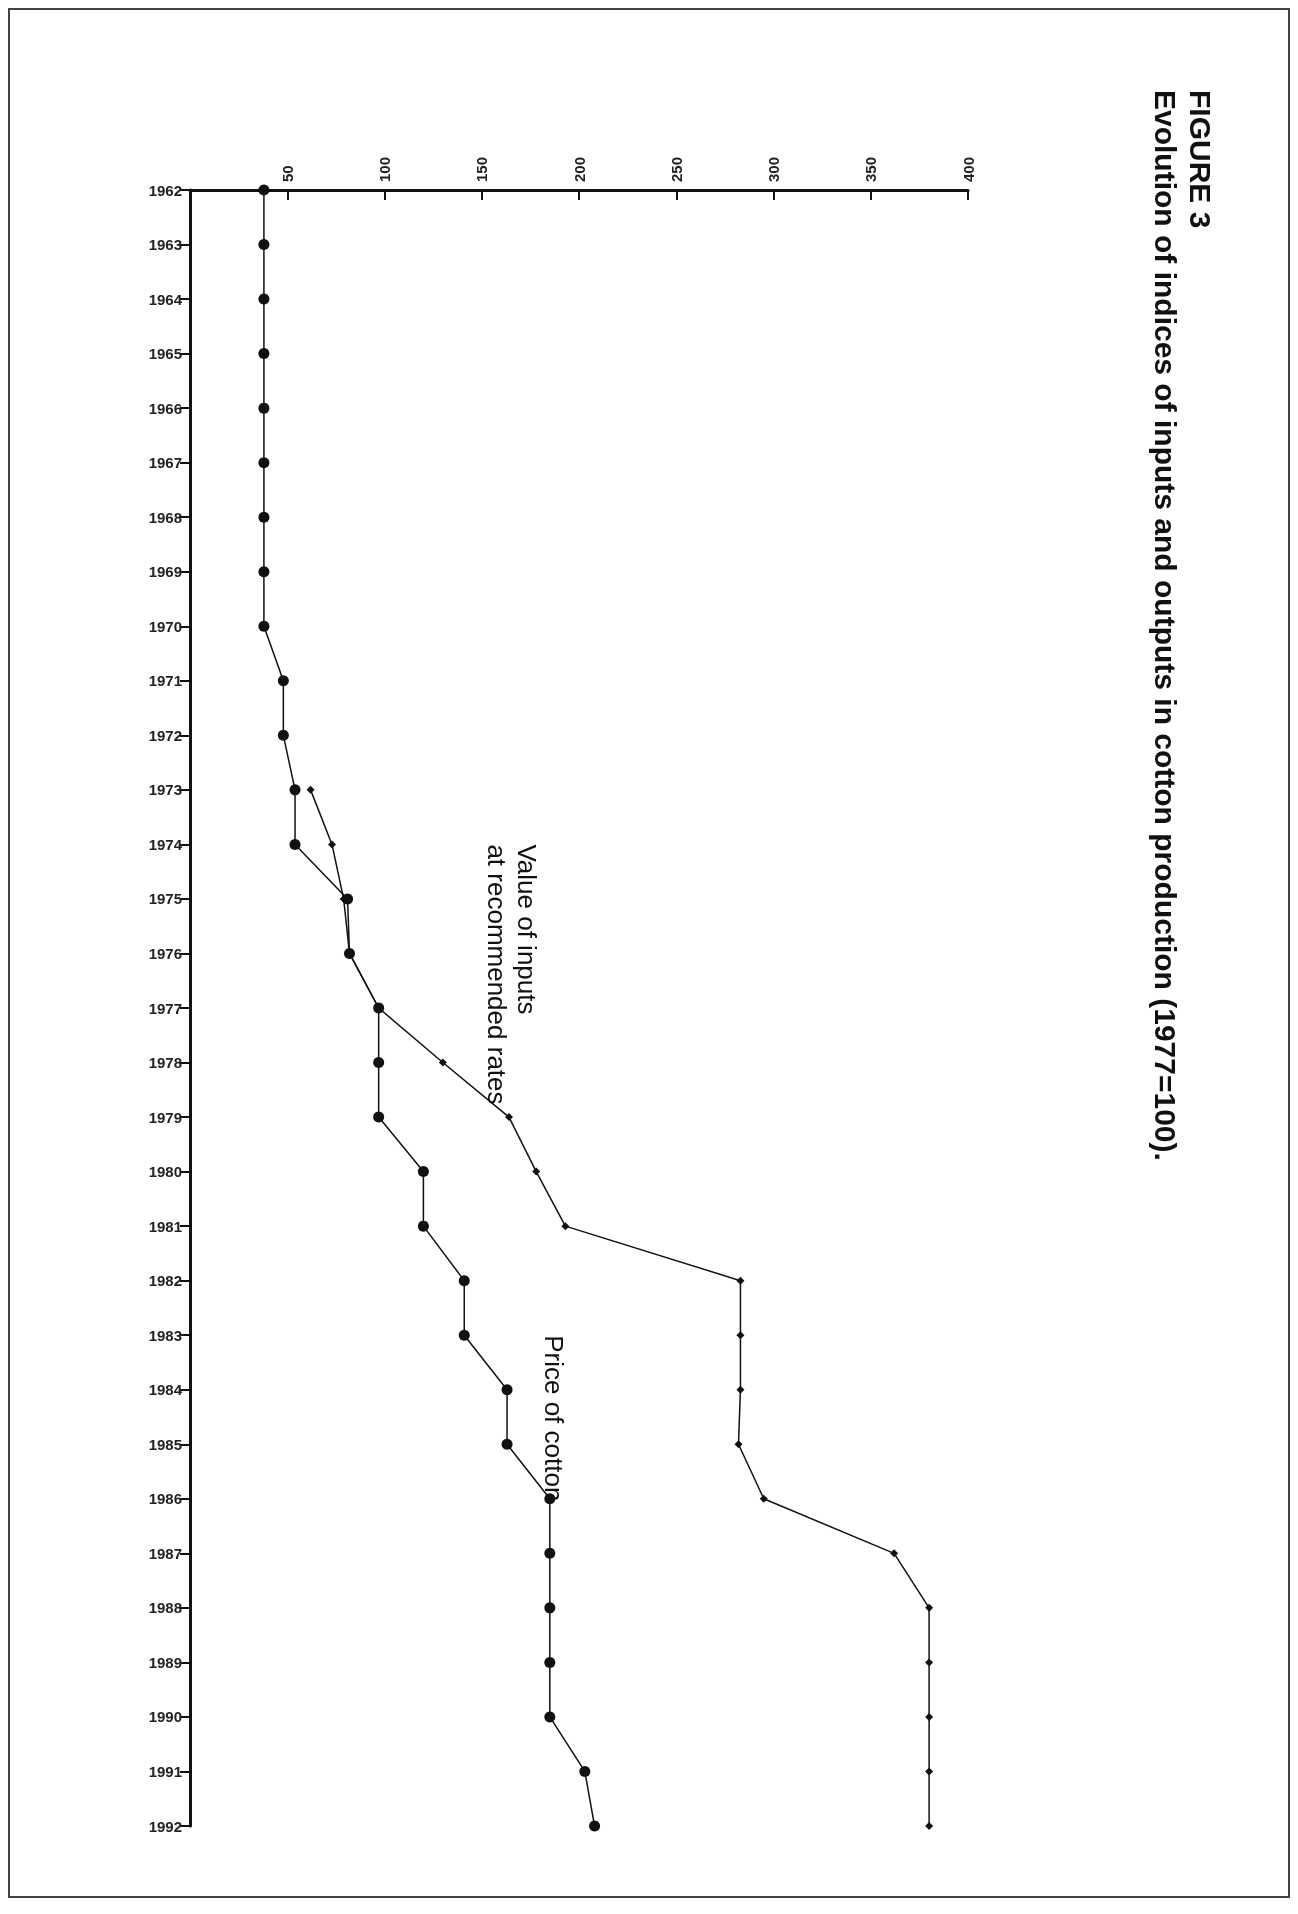  What do you see at coordinates (165, 735) in the screenshot?
I see `y-tick-label: 1972` at bounding box center [165, 735].